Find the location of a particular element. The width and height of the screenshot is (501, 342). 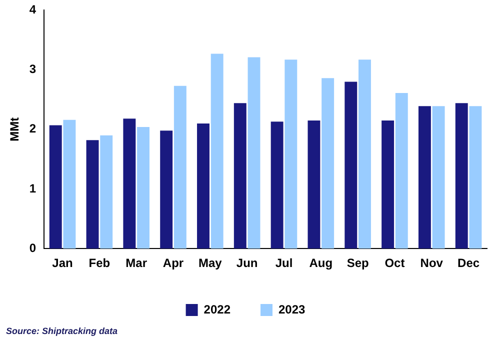

y-tick-label: 3 is located at coordinates (32, 69).